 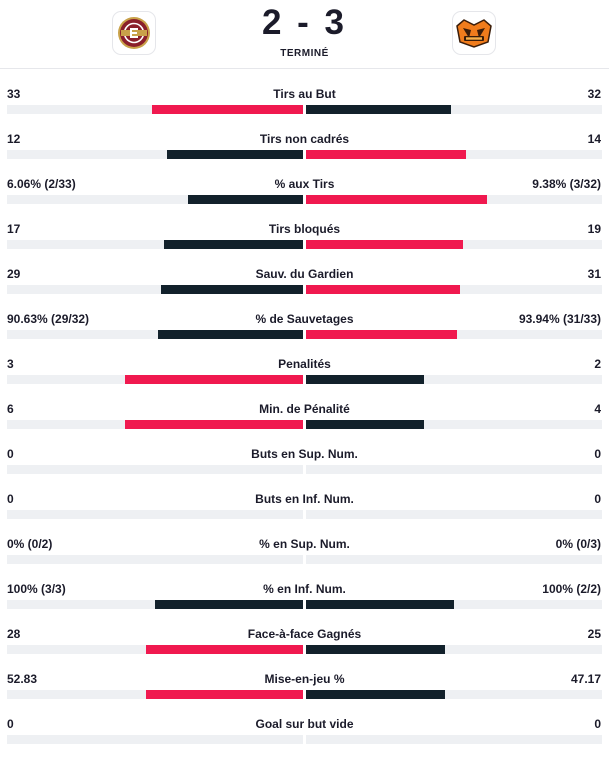 What do you see at coordinates (304, 229) in the screenshot?
I see `stat-label: Tirs bloqués` at bounding box center [304, 229].